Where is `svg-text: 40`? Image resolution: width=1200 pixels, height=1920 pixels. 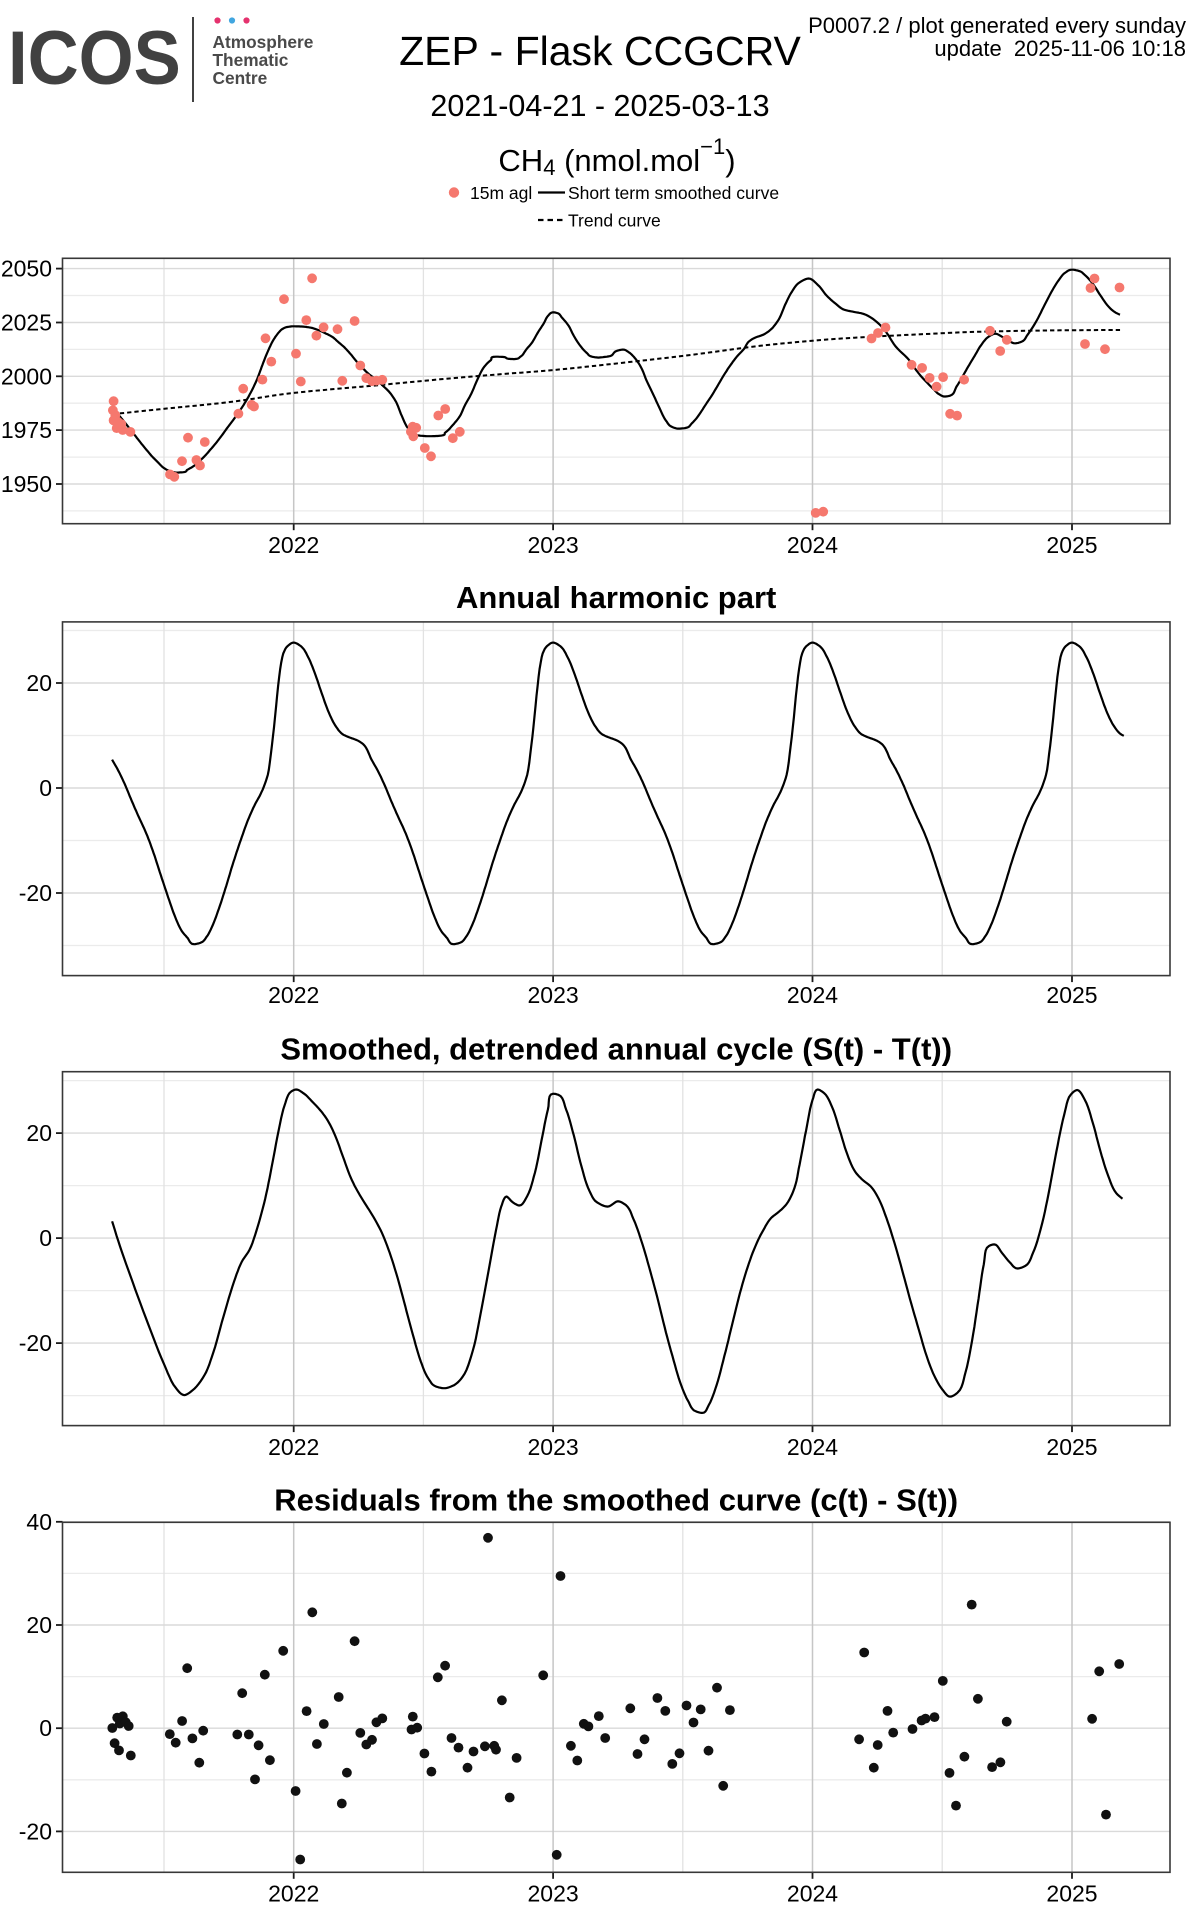 svg-text: 40 is located at coordinates (39, 1522).